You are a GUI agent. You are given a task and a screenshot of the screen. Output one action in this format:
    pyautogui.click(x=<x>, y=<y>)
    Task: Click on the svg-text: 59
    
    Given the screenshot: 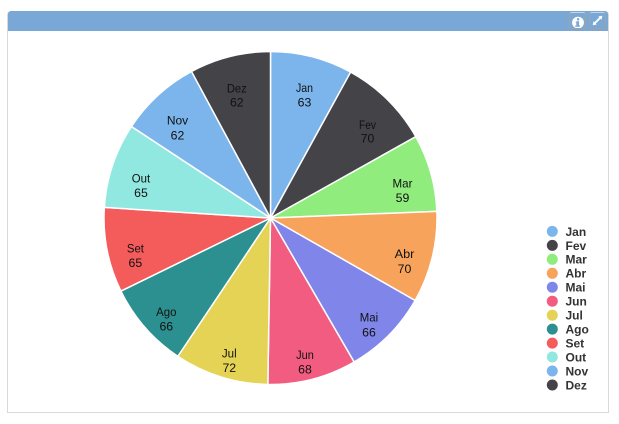 What is the action you would take?
    pyautogui.click(x=403, y=198)
    